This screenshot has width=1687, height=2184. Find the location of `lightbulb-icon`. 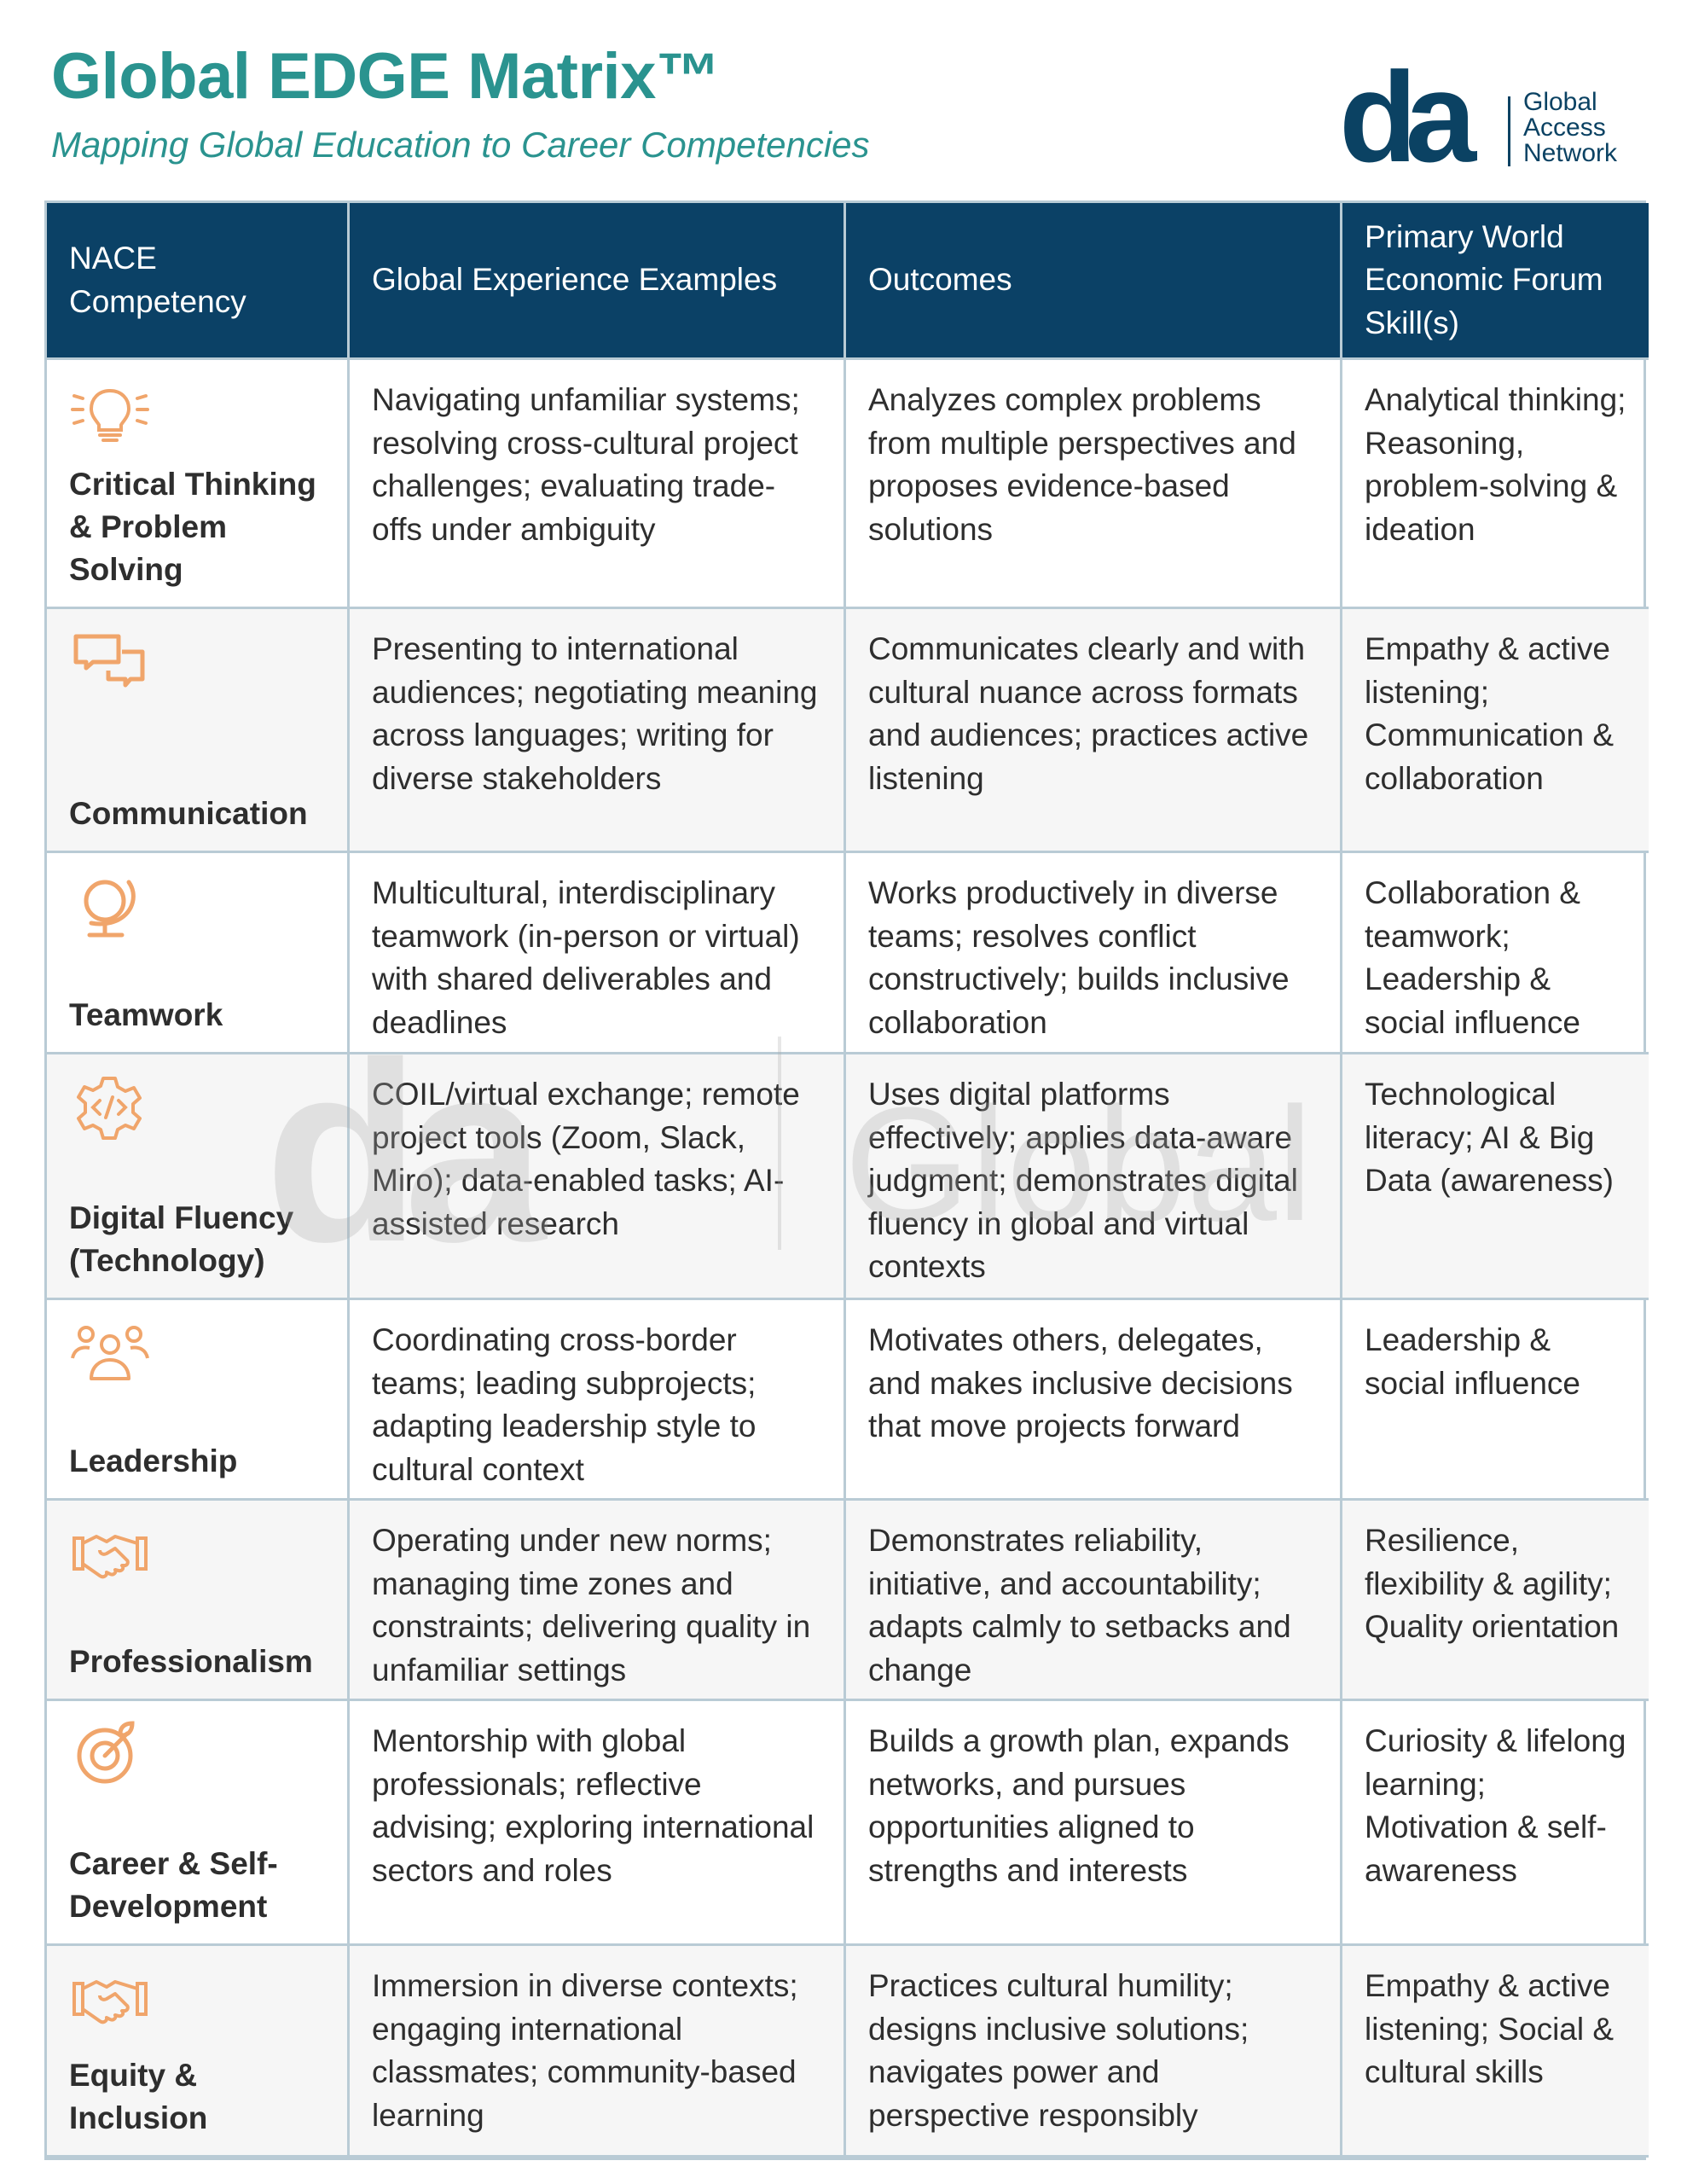

lightbulb-icon is located at coordinates (110, 415).